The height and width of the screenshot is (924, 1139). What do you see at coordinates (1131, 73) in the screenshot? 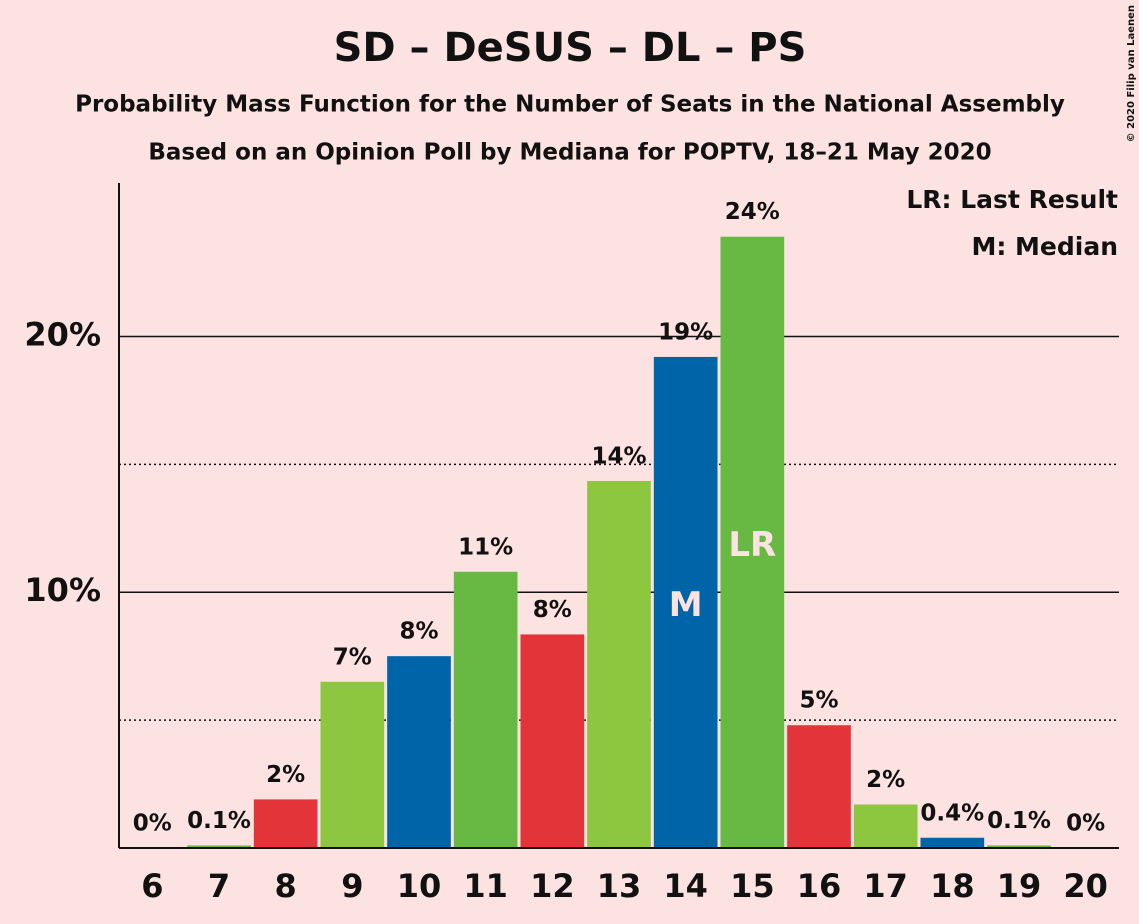
I see `credit: © 2020 Filip van Laenen` at bounding box center [1131, 73].